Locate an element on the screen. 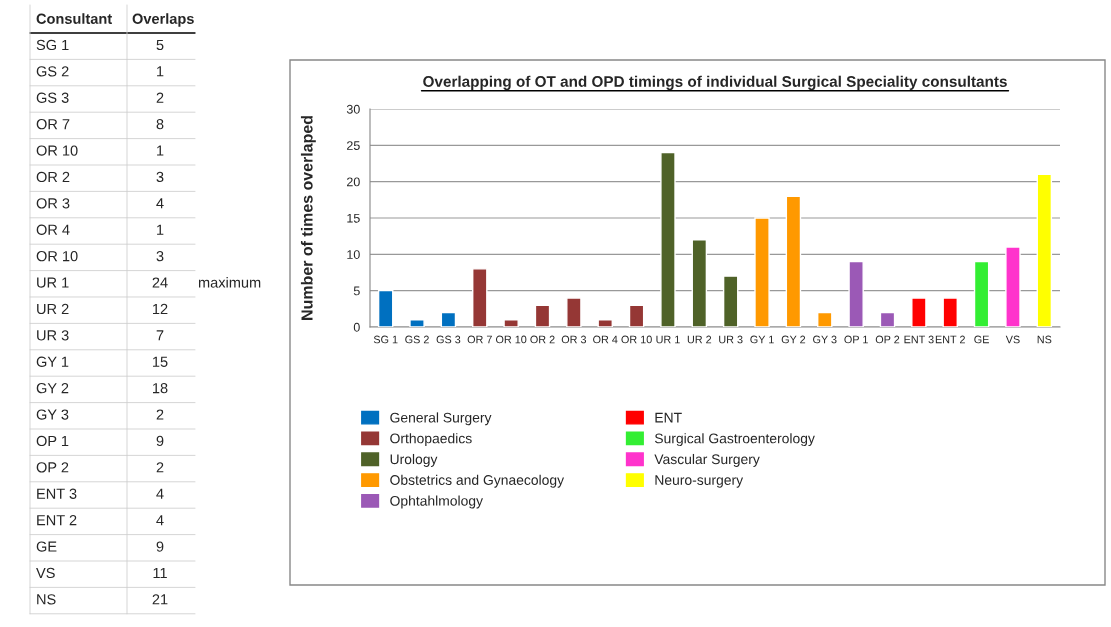 The height and width of the screenshot is (627, 1111). legend-label: Urology is located at coordinates (414, 460).